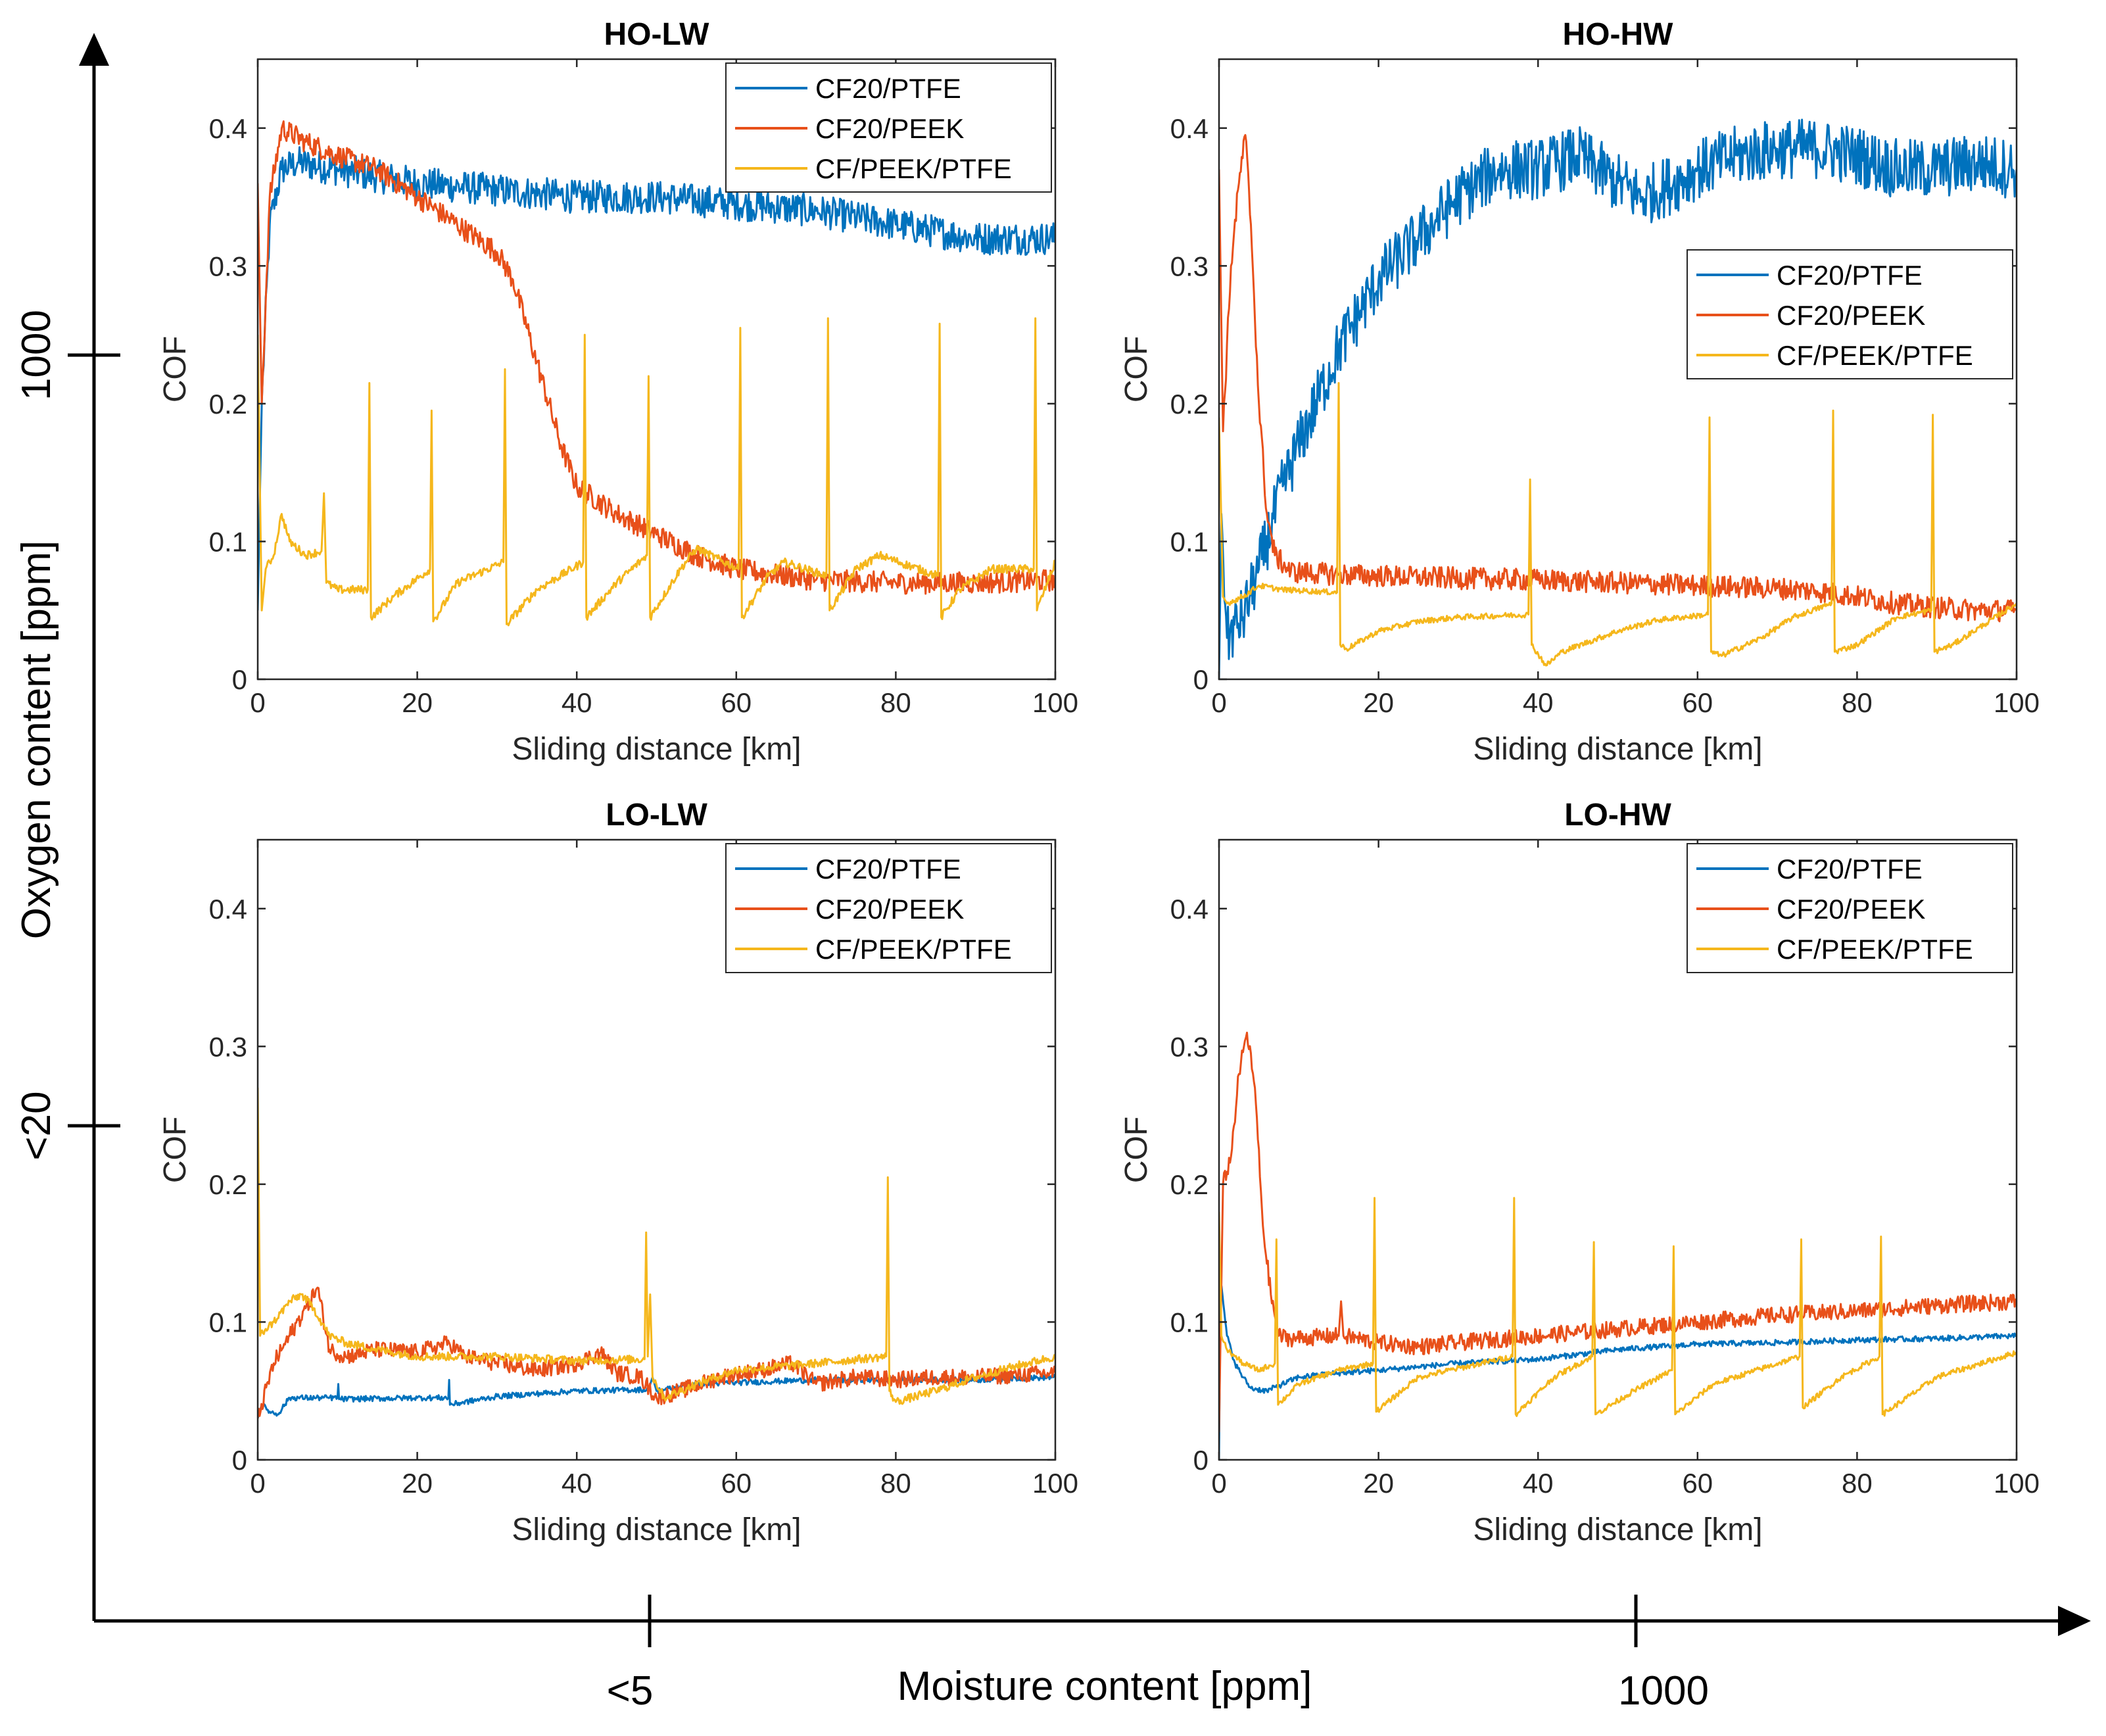 The width and height of the screenshot is (2106, 1736). I want to click on panel-title: LO-HW, so click(1617, 815).